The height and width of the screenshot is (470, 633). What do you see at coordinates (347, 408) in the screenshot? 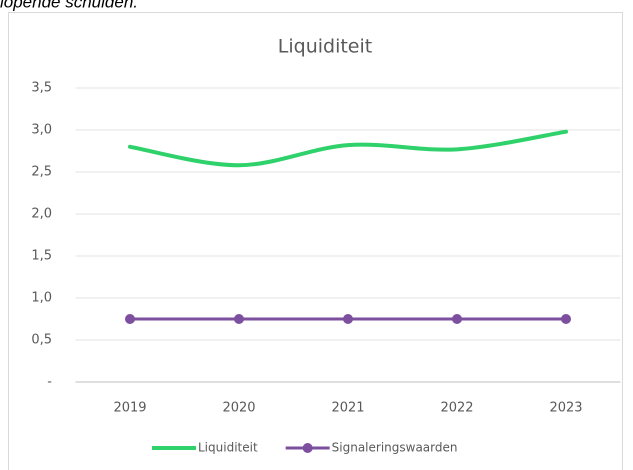
I see `x-tick-label: 2021` at bounding box center [347, 408].